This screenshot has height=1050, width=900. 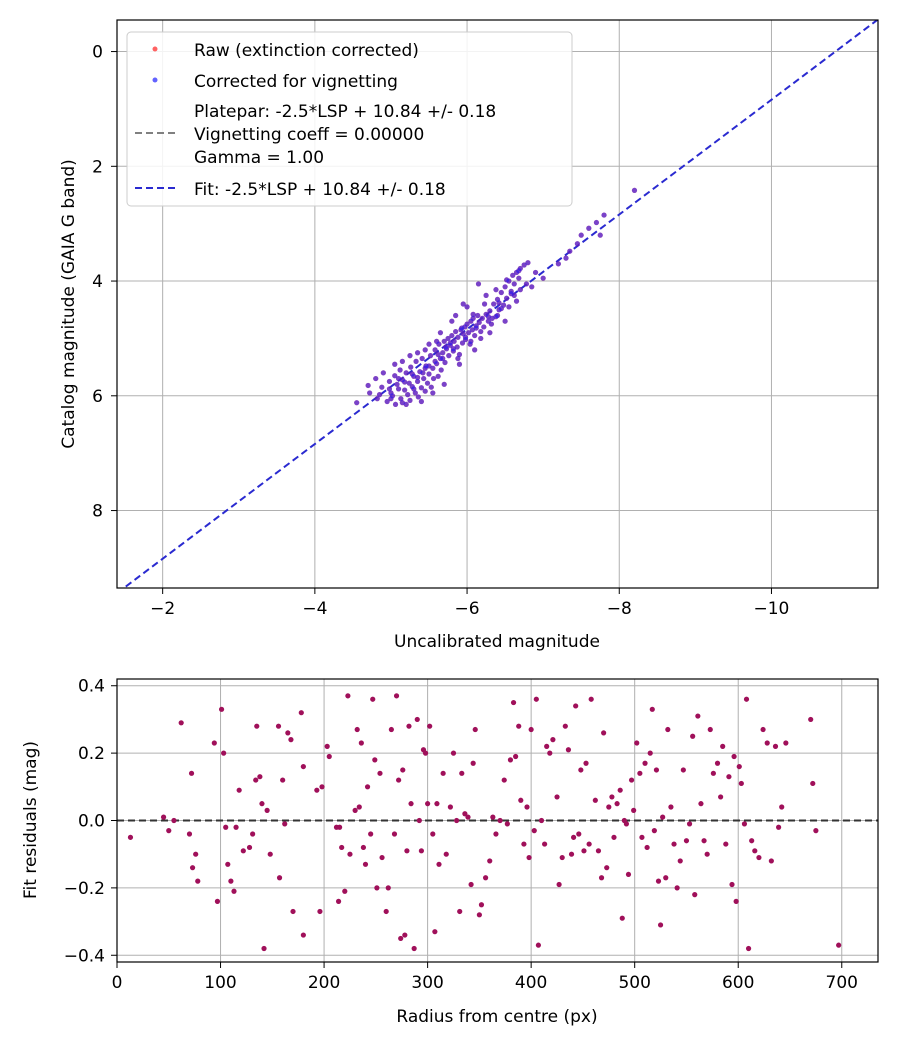 What do you see at coordinates (90, 821) in the screenshot?
I see `bottom-y-ticks: 0.4 0.2 0.0 −0.2 −0.4` at bounding box center [90, 821].